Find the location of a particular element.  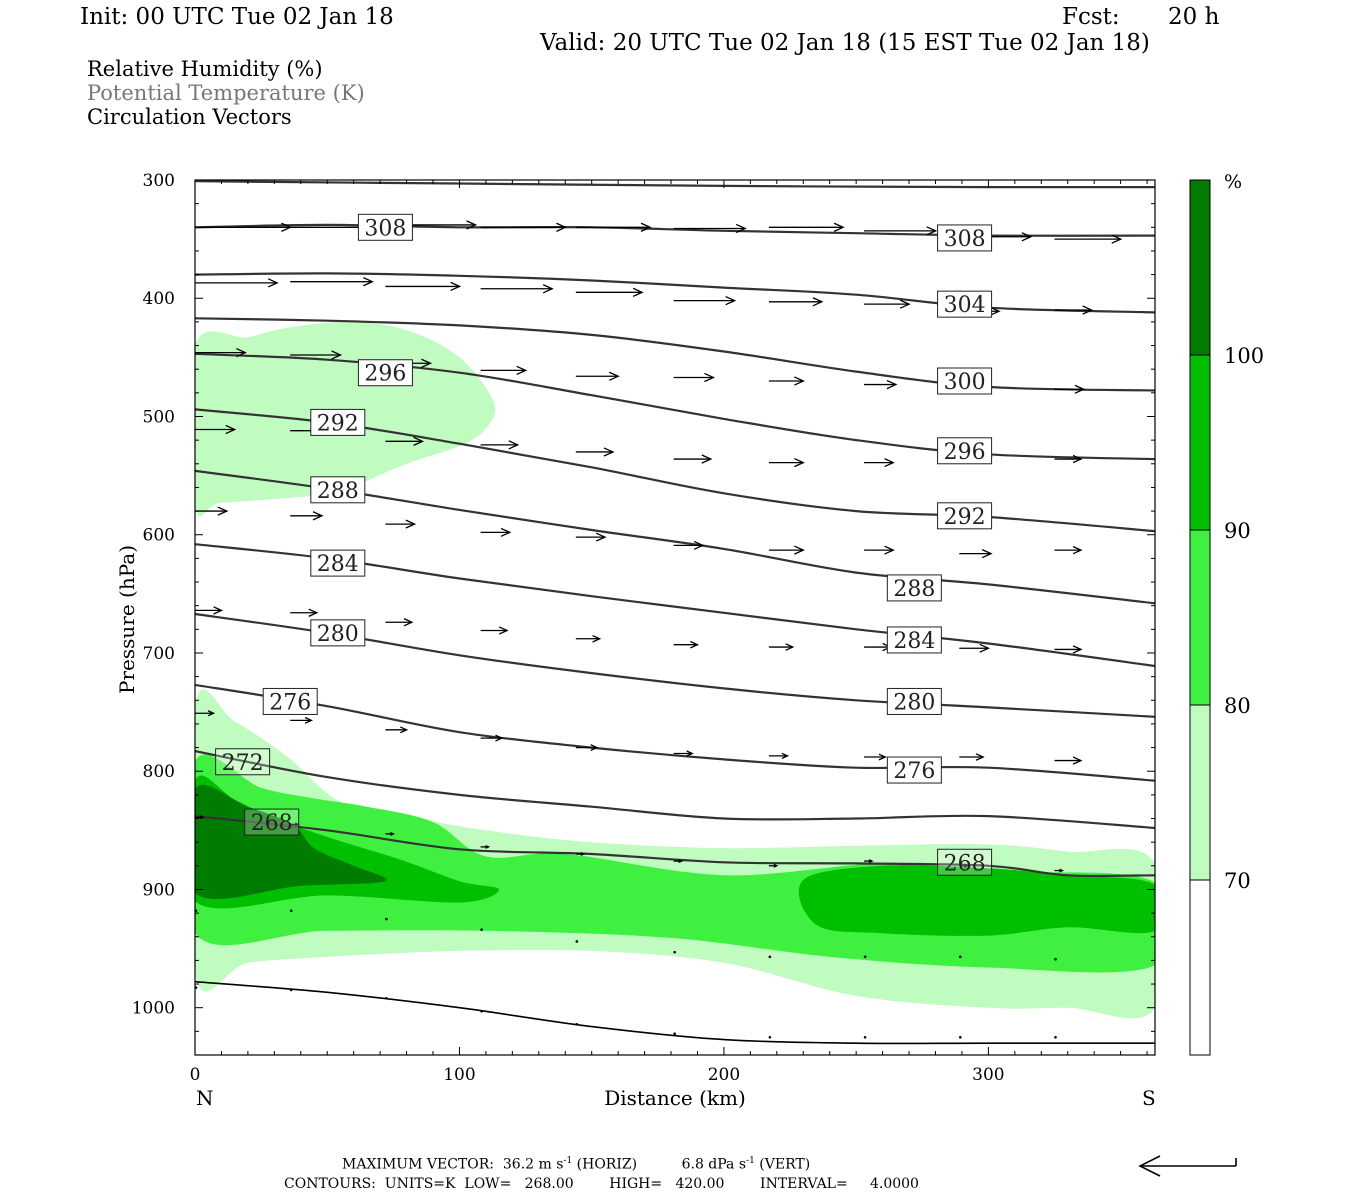

contour-label-text: 296 is located at coordinates (965, 452).